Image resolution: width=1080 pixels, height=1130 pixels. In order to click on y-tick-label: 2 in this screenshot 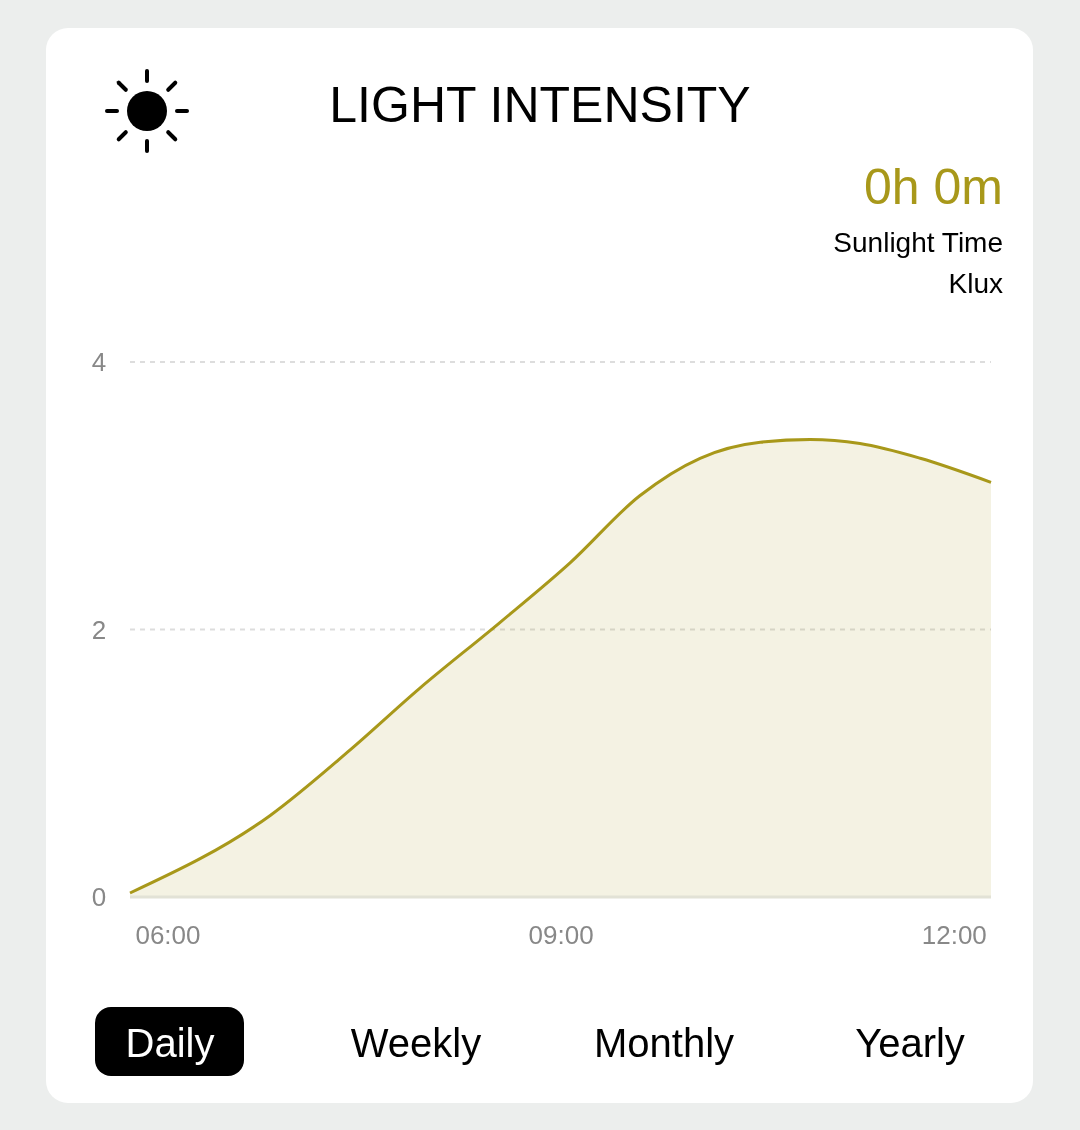, I will do `click(99, 629)`.